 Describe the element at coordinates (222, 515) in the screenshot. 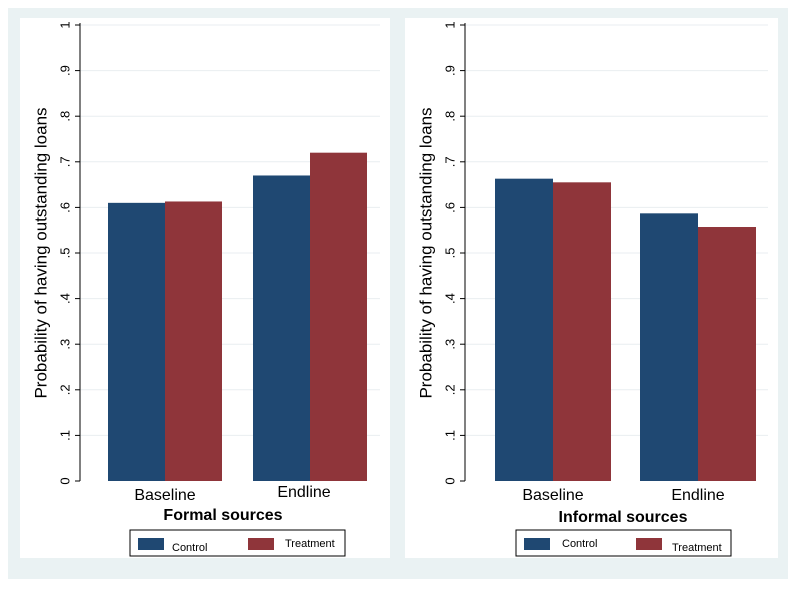

I see `panel-title: Formal sources` at that location.